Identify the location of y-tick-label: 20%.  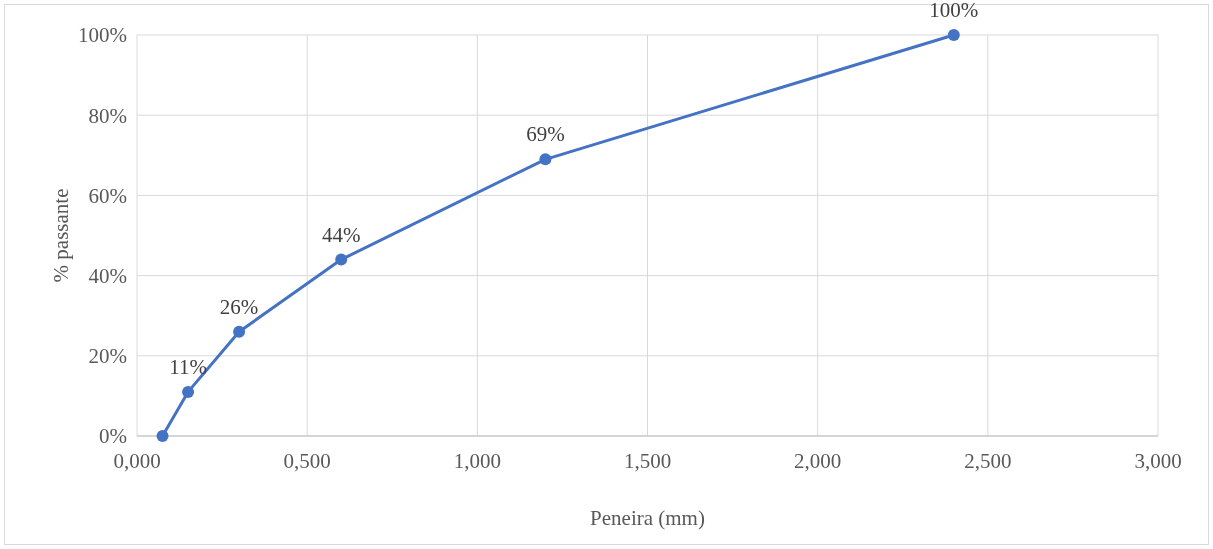
(107, 356).